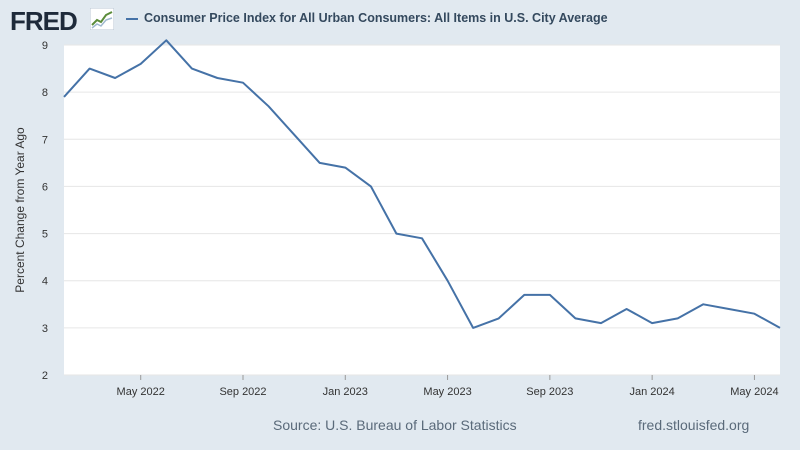  I want to click on y-tick-label: 4, so click(45, 282).